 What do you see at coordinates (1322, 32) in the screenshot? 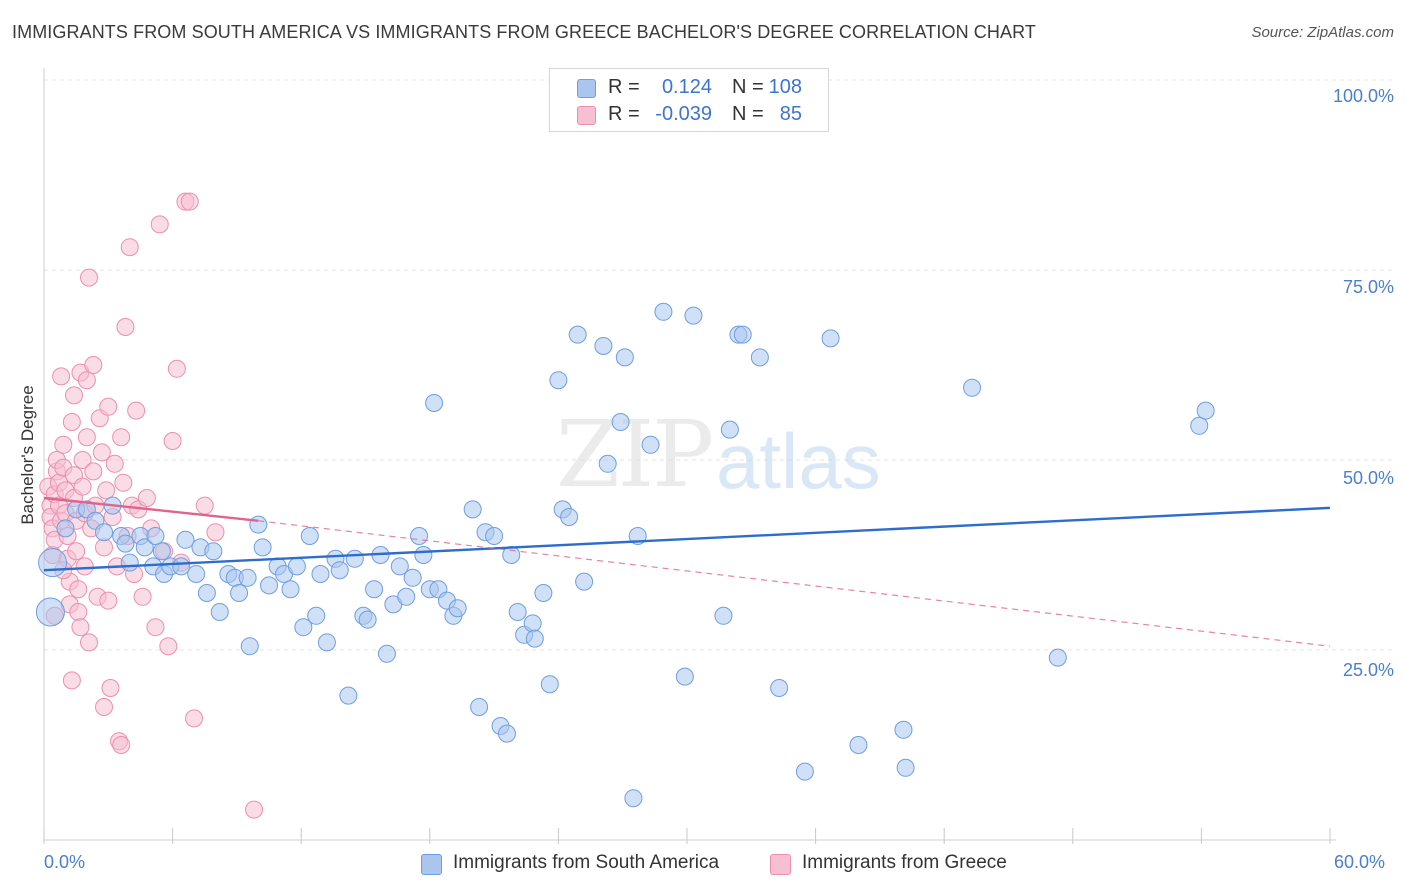
I see `chart-source: Source: ZipAtlas.com` at bounding box center [1322, 32].